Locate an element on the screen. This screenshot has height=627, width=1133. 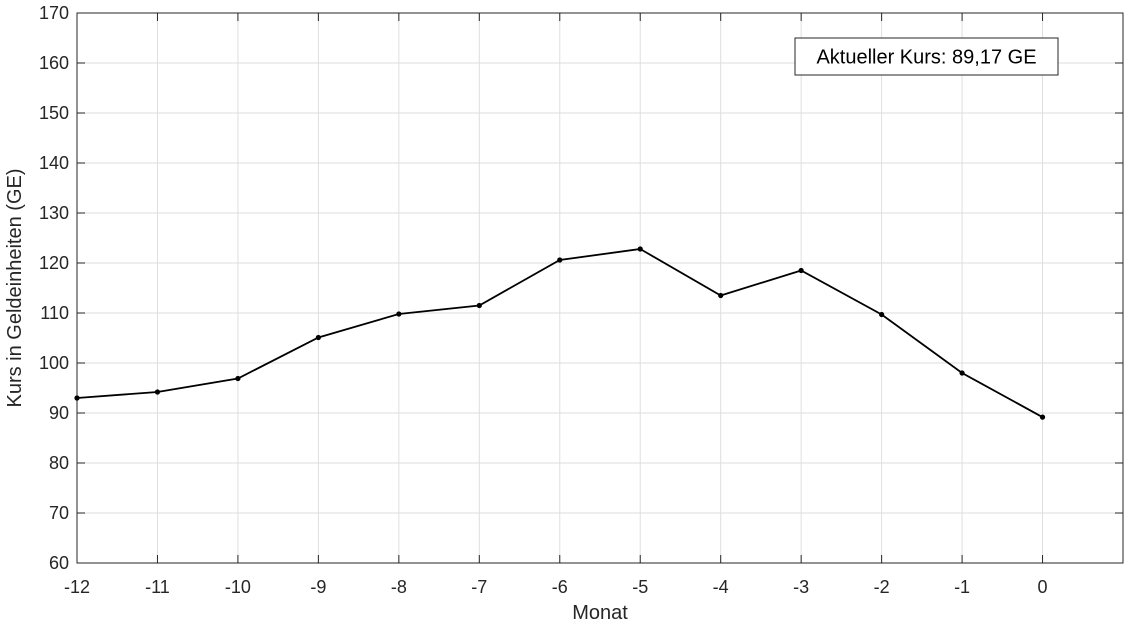
annotation-box is located at coordinates (926, 56).